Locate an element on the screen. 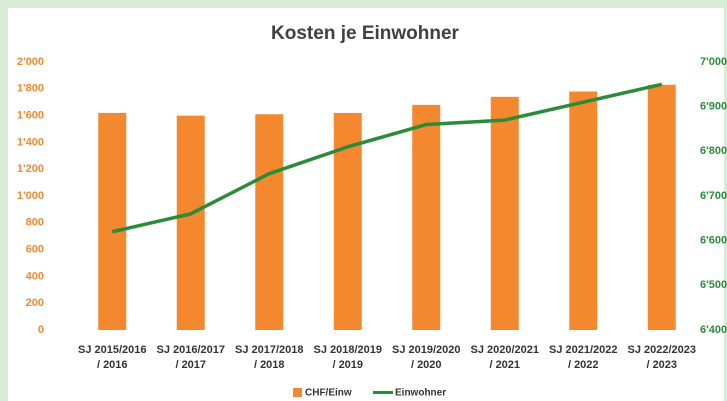 The width and height of the screenshot is (727, 401). x-tick-label: / 2023 is located at coordinates (661, 365).